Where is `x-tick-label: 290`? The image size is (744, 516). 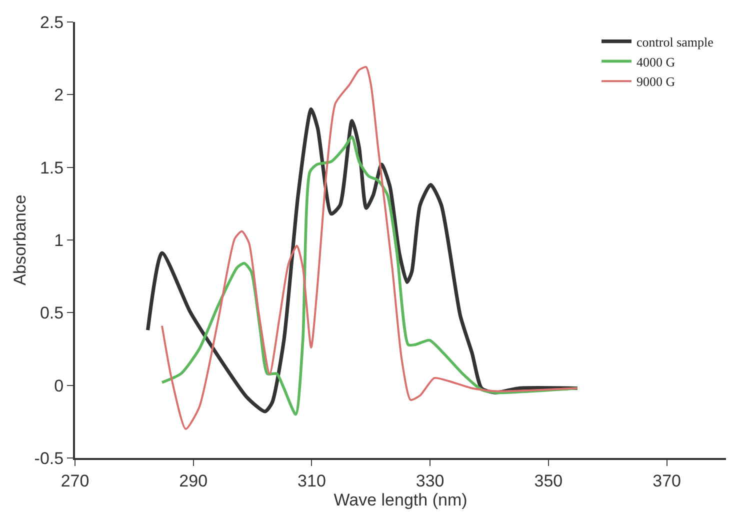
x-tick-label: 290 is located at coordinates (193, 480).